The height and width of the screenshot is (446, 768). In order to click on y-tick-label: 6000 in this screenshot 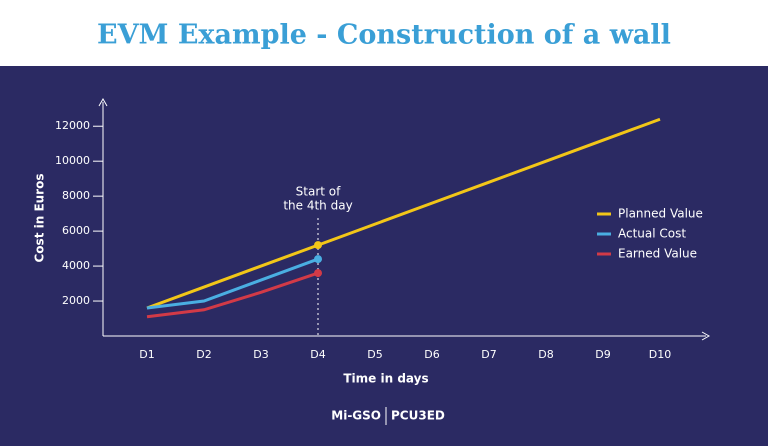, I will do `click(76, 230)`.